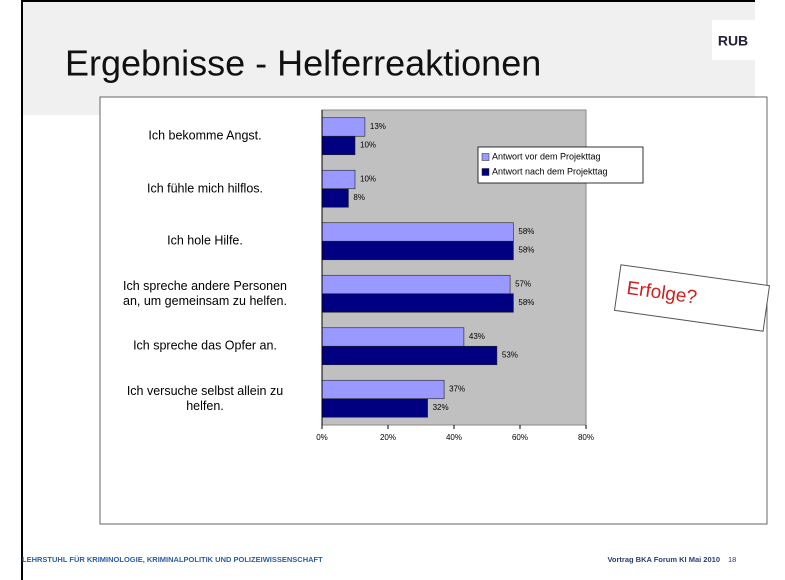 This screenshot has height=580, width=785. Describe the element at coordinates (205, 240) in the screenshot. I see `category-label: Ich hole Hilfe.` at that location.